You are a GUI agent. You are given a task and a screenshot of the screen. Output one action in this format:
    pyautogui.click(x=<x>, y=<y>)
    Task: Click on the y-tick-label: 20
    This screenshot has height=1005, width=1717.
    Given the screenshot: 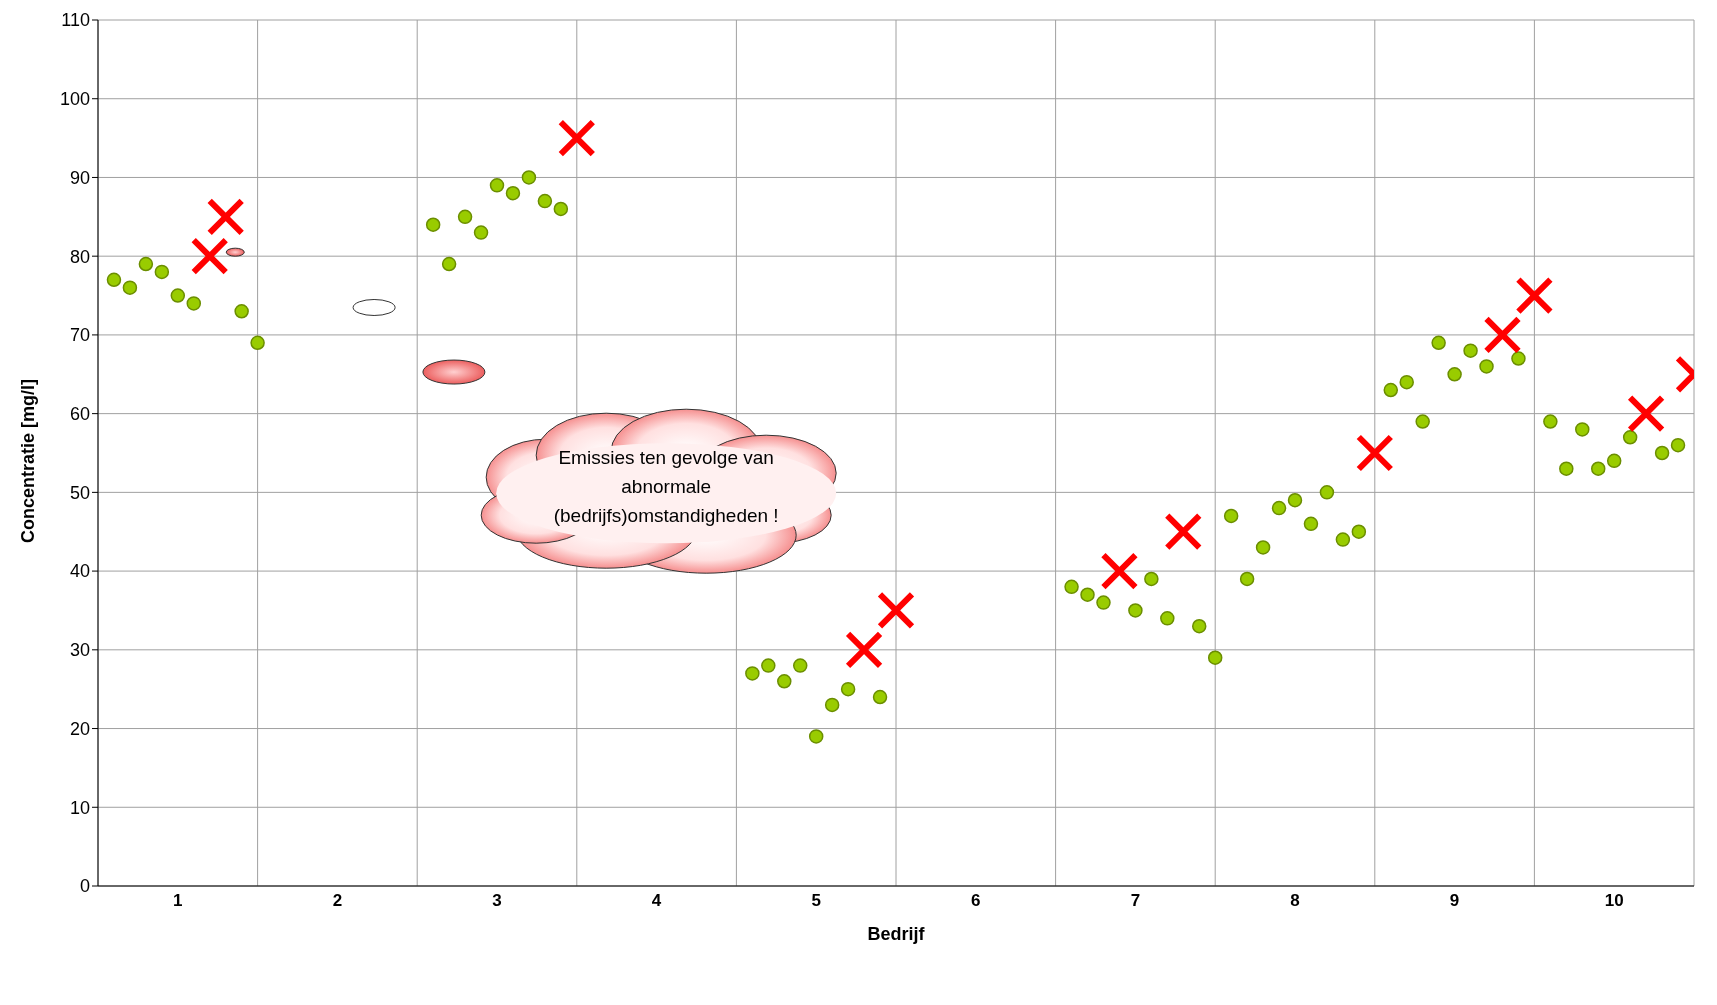 What is the action you would take?
    pyautogui.click(x=79, y=728)
    